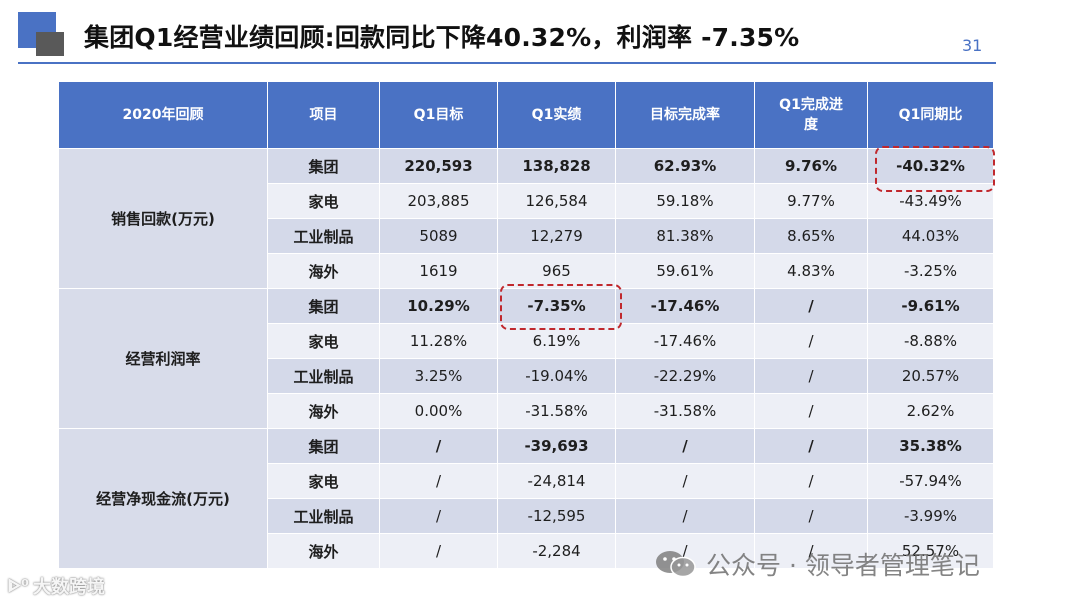  What do you see at coordinates (556, 166) in the screenshot?
I see `value-cell: 138,828` at bounding box center [556, 166].